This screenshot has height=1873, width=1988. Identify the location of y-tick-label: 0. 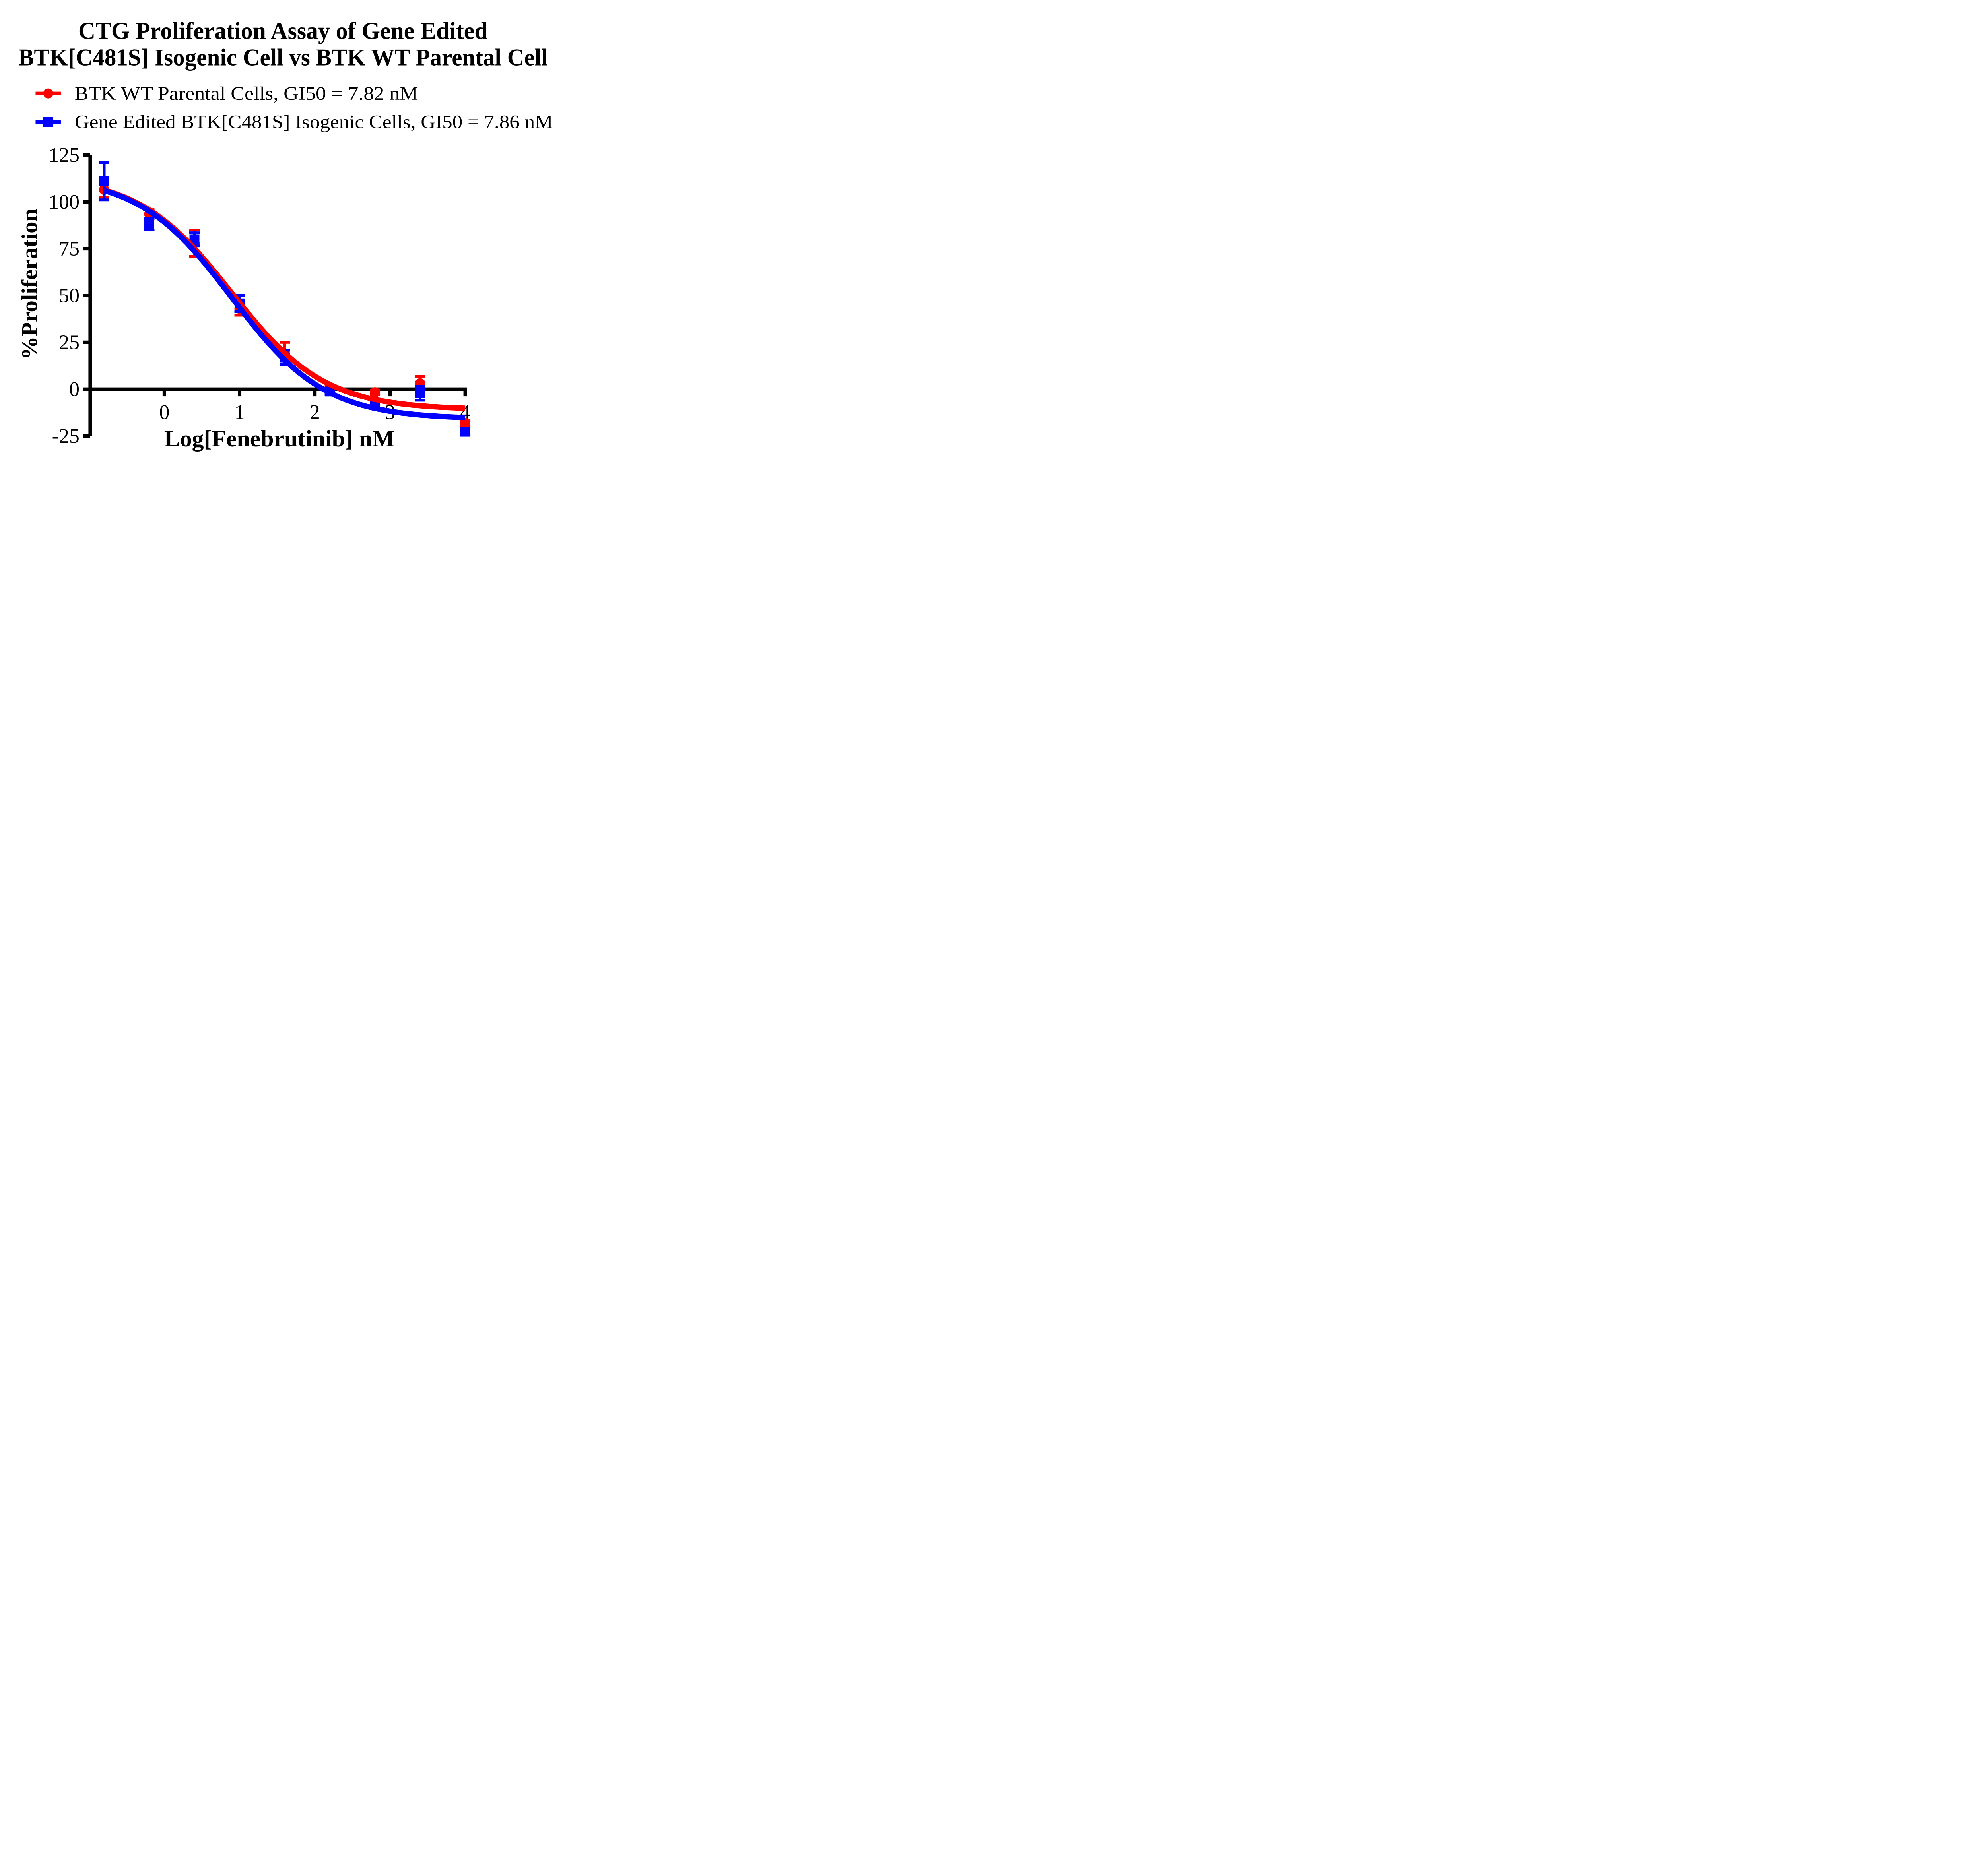
(74, 390).